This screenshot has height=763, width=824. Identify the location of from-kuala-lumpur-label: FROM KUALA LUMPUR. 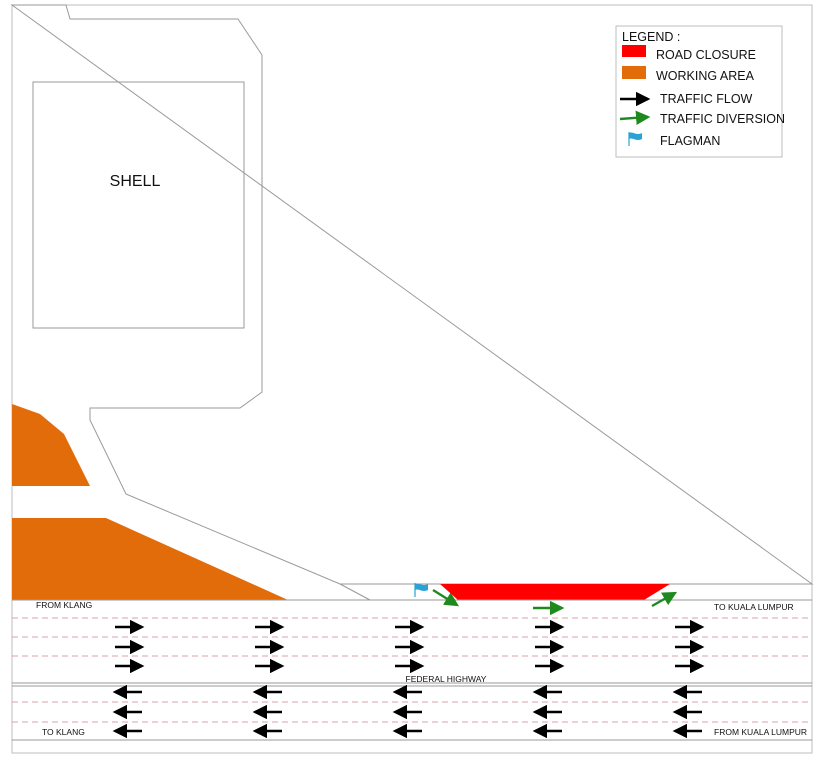
(760, 732).